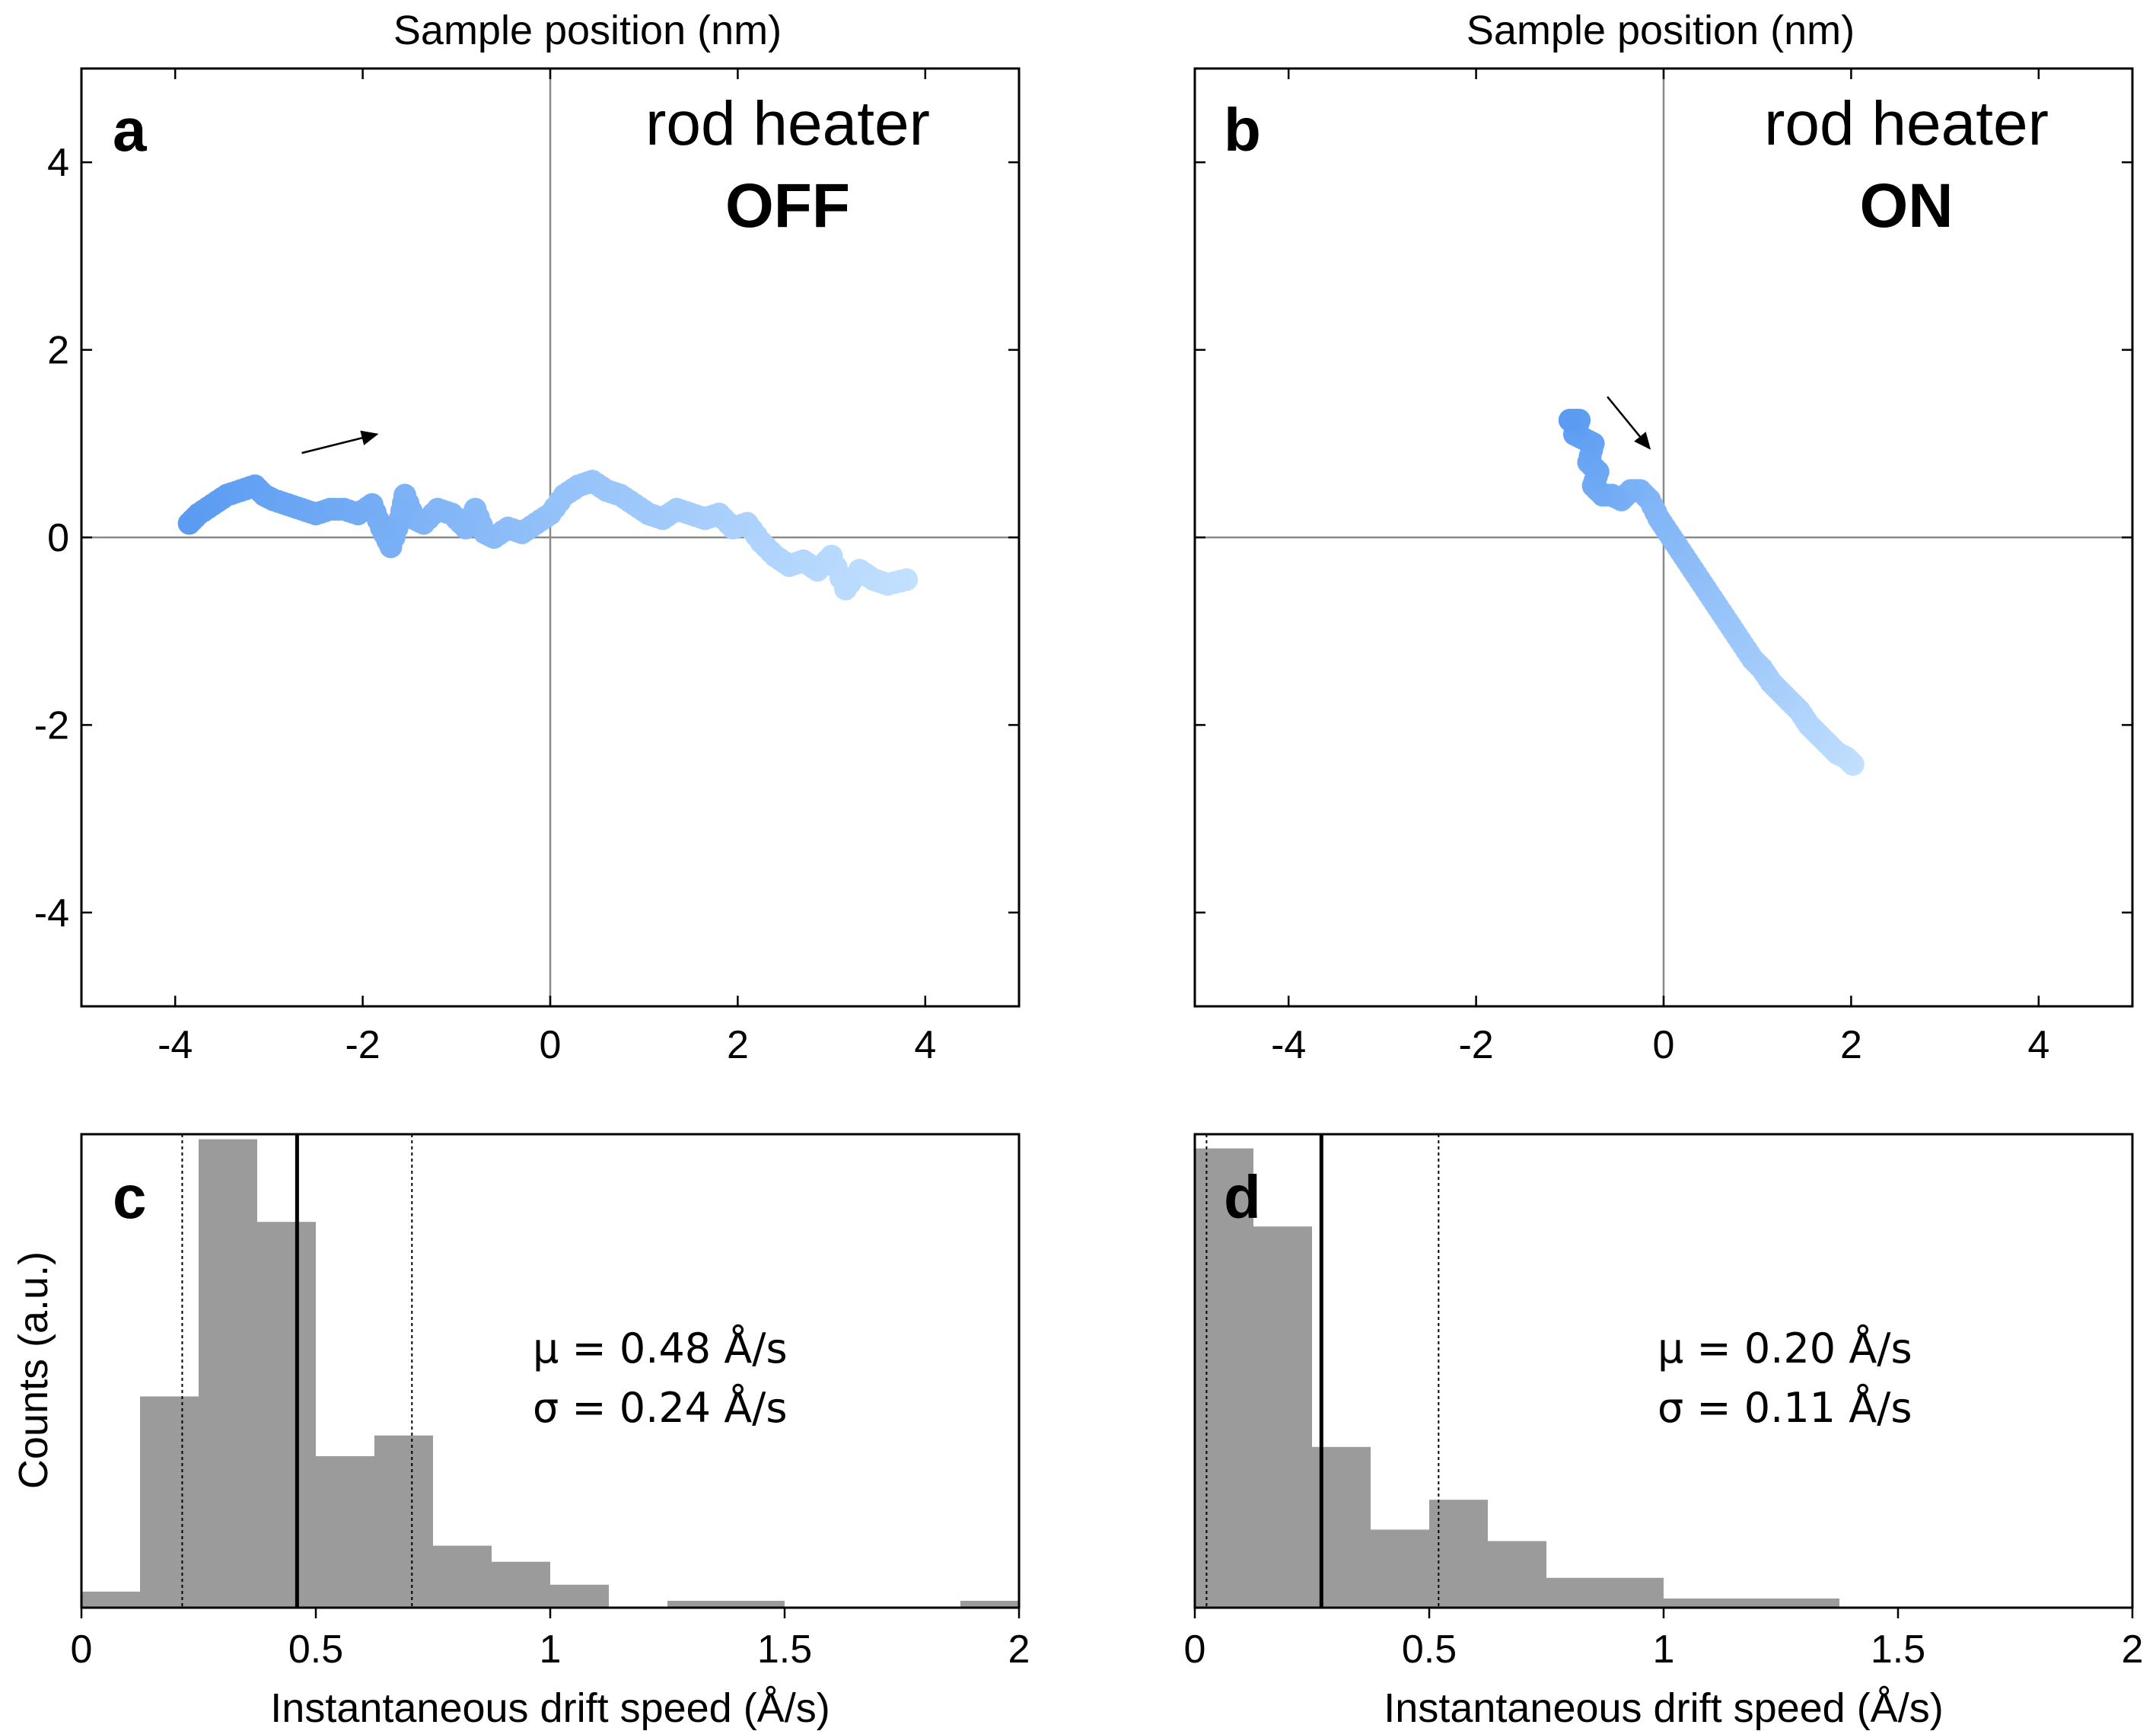  Describe the element at coordinates (551, 1650) in the screenshot. I see `c-xtick-label: 1` at that location.